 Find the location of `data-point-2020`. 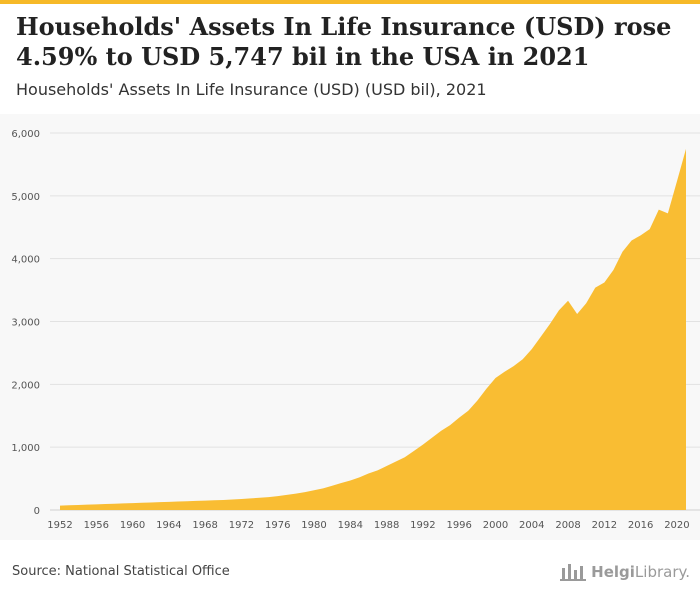

data-point-2020 is located at coordinates (677, 181).